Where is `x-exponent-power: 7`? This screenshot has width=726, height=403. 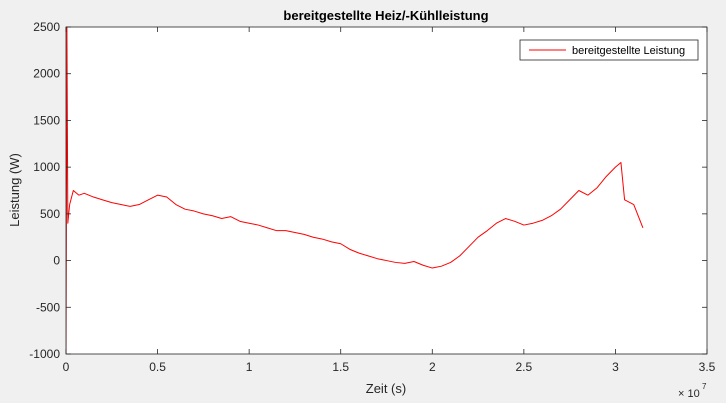 x-exponent-power: 7 is located at coordinates (704, 386).